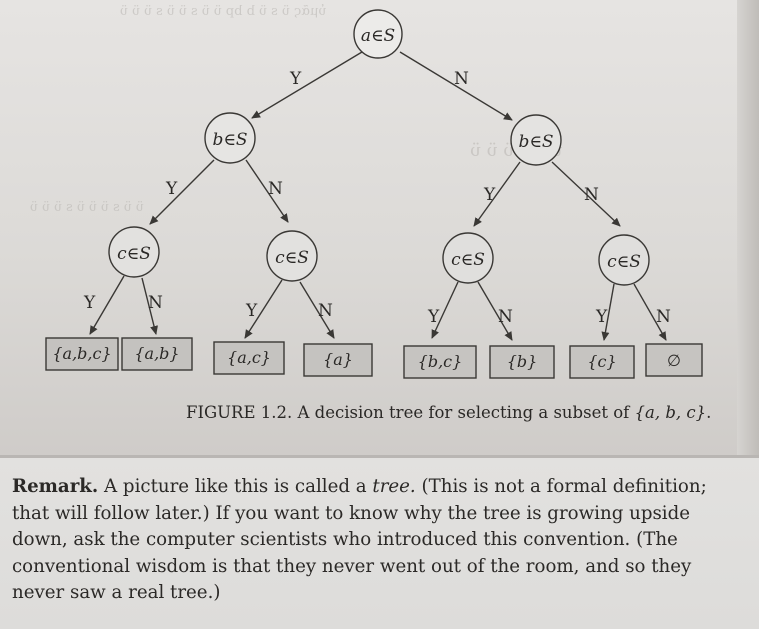 The image size is (759, 629). What do you see at coordinates (748, 227) in the screenshot?
I see `page-edge` at bounding box center [748, 227].